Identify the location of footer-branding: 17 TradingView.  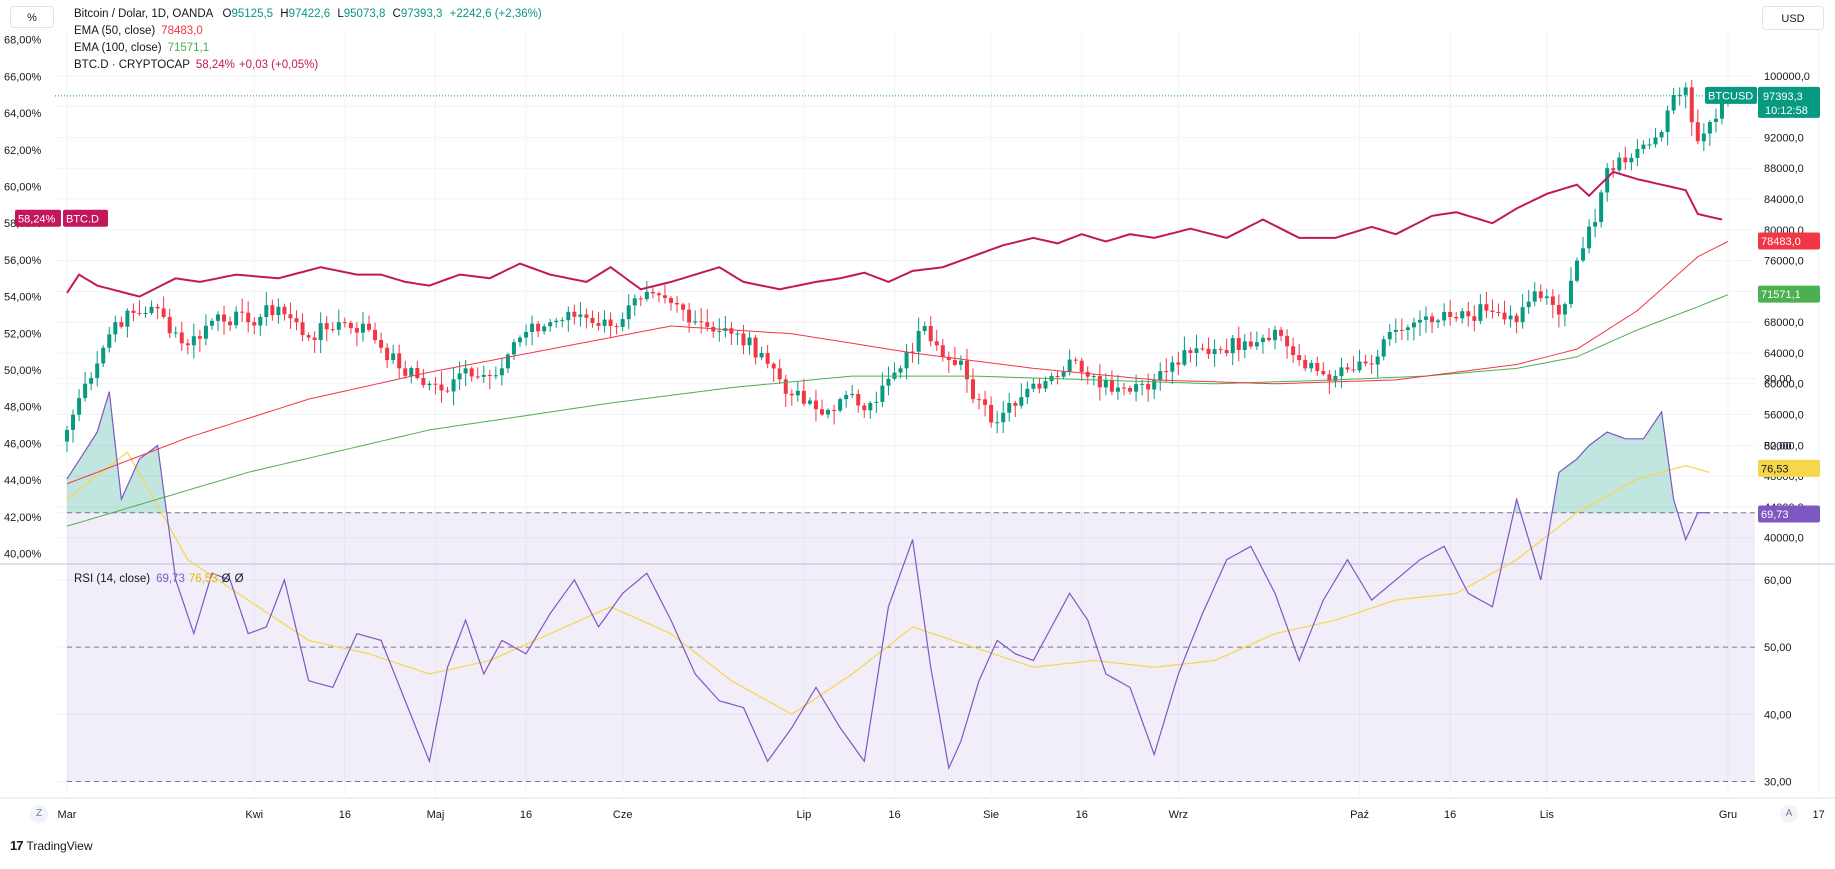
(51, 845).